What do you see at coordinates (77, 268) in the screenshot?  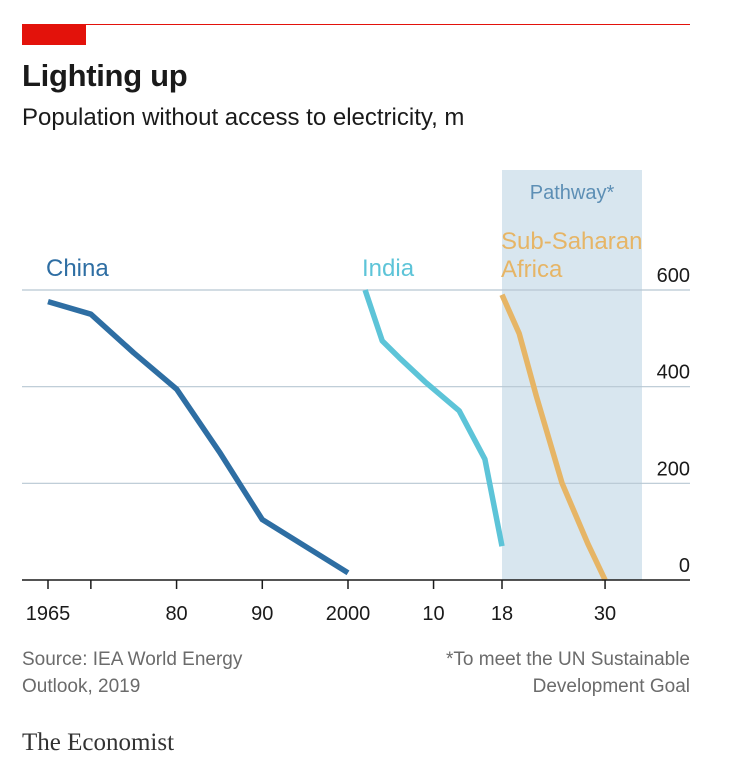 I see `series-label-china: China` at bounding box center [77, 268].